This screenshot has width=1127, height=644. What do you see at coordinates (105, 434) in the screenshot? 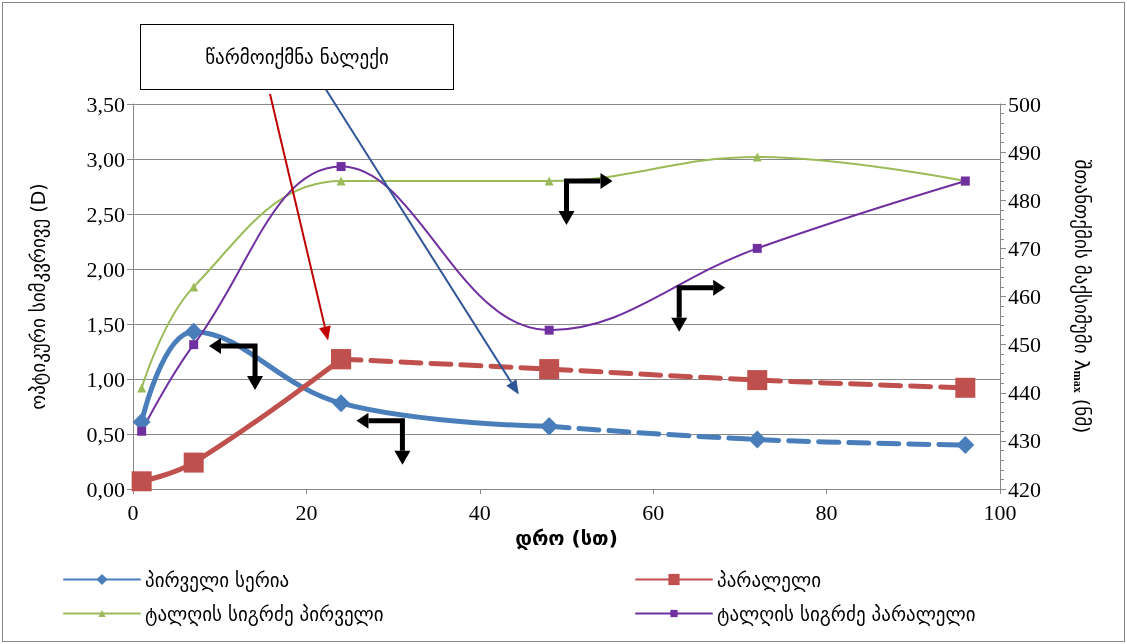
I see `y-tick-label: 0,50` at bounding box center [105, 434].